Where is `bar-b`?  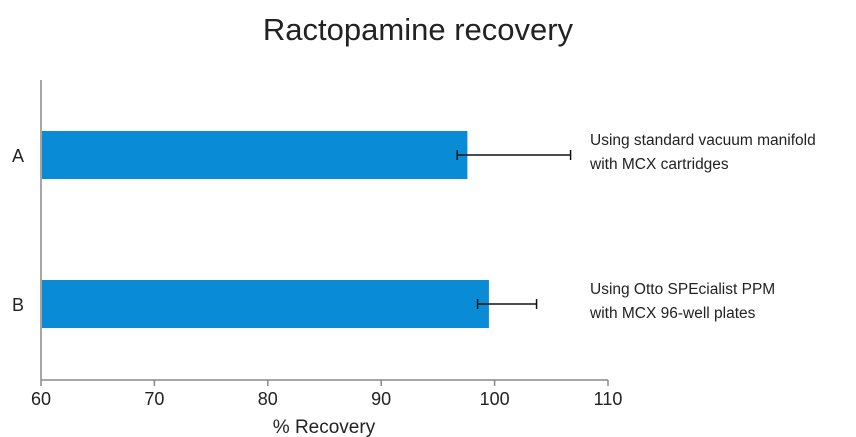 bar-b is located at coordinates (265, 304).